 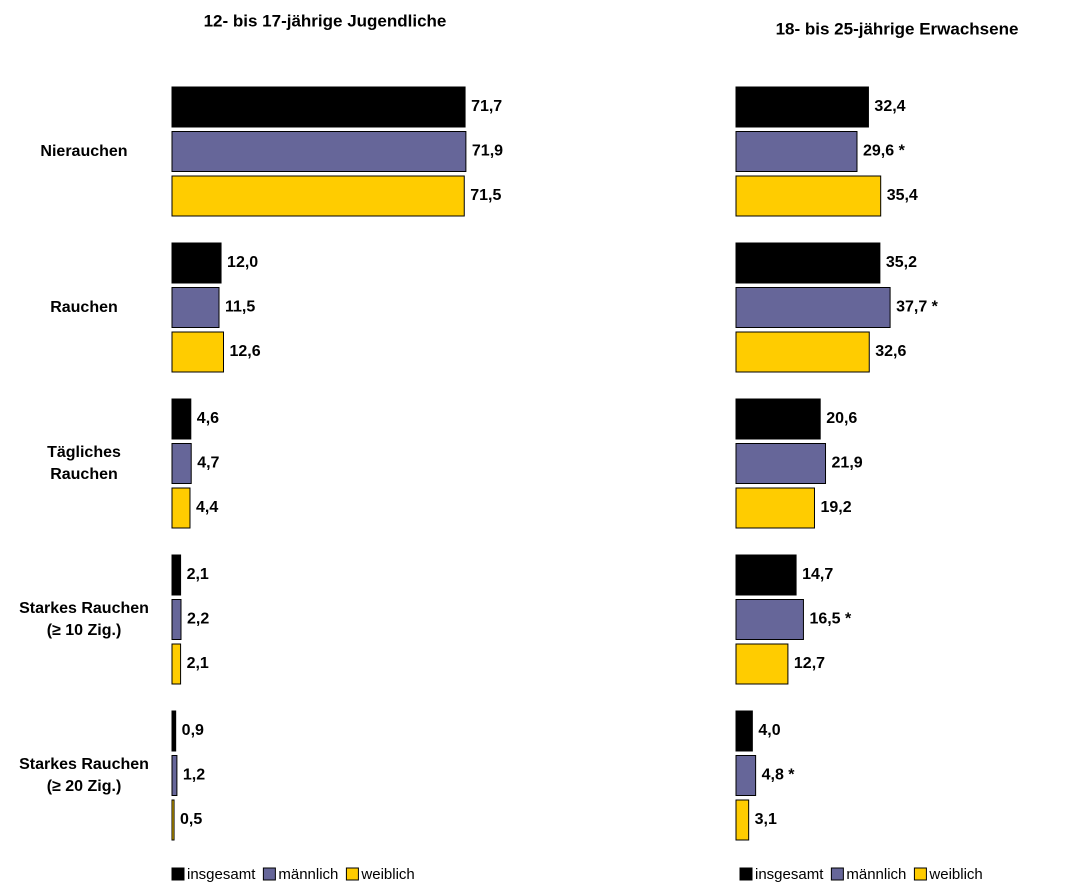 What do you see at coordinates (902, 195) in the screenshot?
I see `value-label: 35,4` at bounding box center [902, 195].